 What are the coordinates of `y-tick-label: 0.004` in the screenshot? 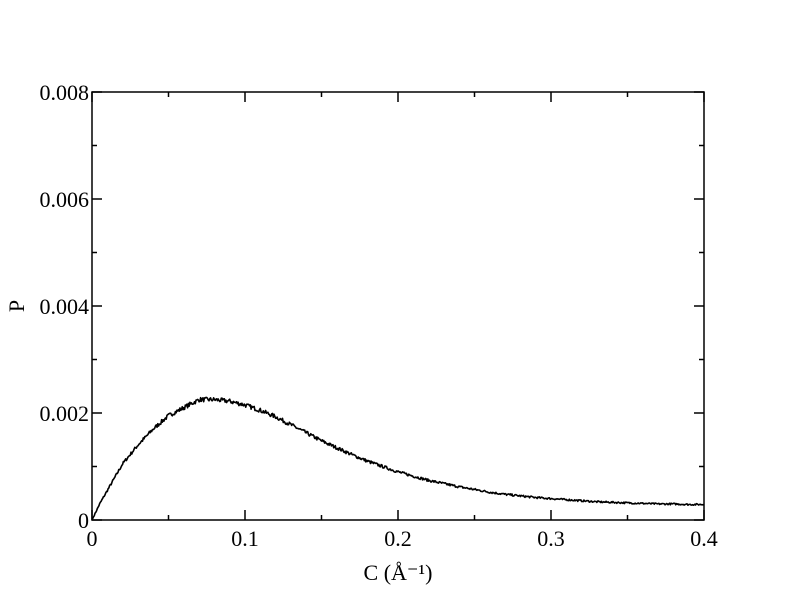 It's located at (65, 306).